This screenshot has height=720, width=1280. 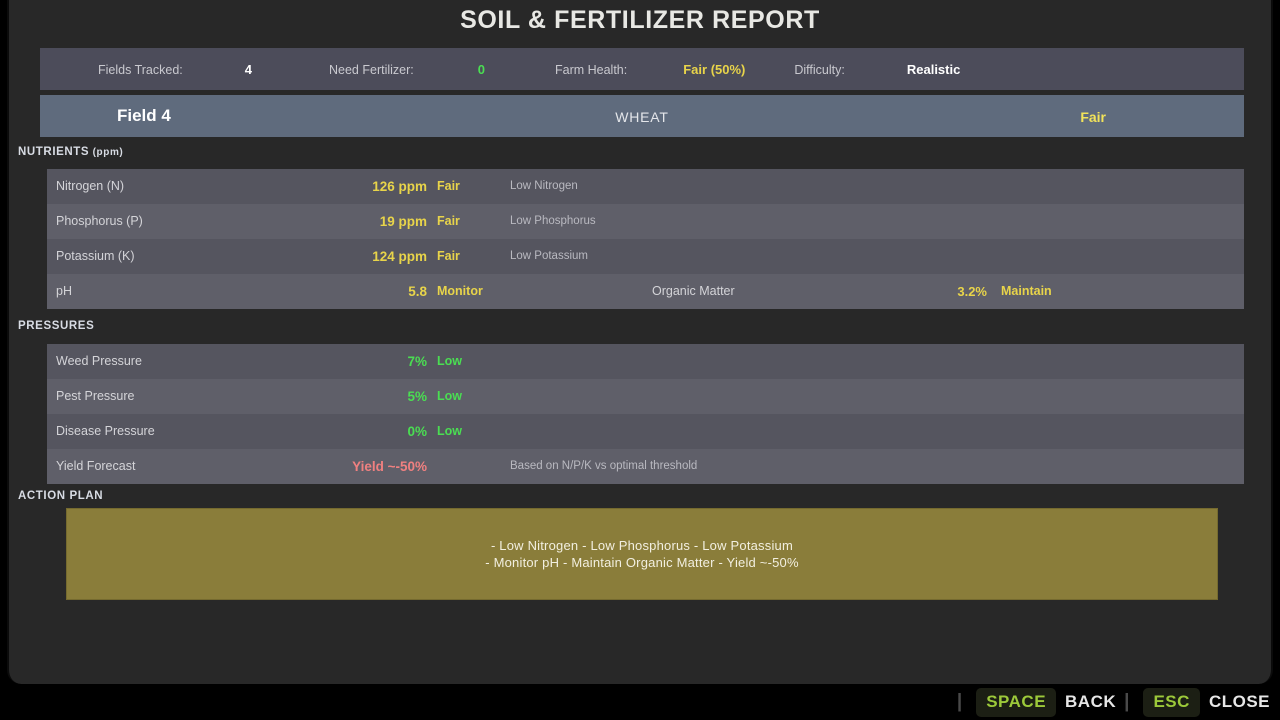 I want to click on page-title: SOIL & FERTILIZER REPORT, so click(x=640, y=20).